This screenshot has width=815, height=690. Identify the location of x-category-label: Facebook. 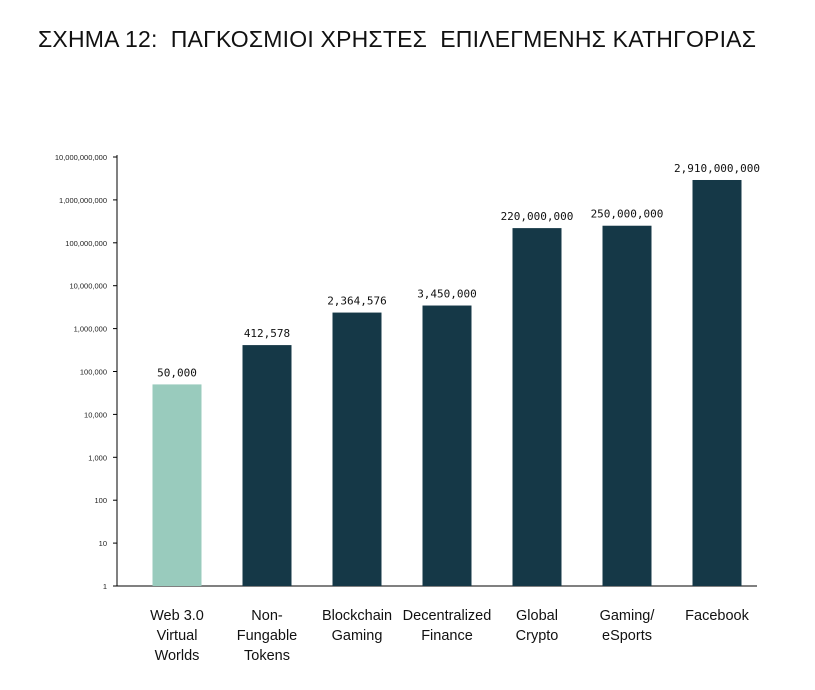
(717, 616).